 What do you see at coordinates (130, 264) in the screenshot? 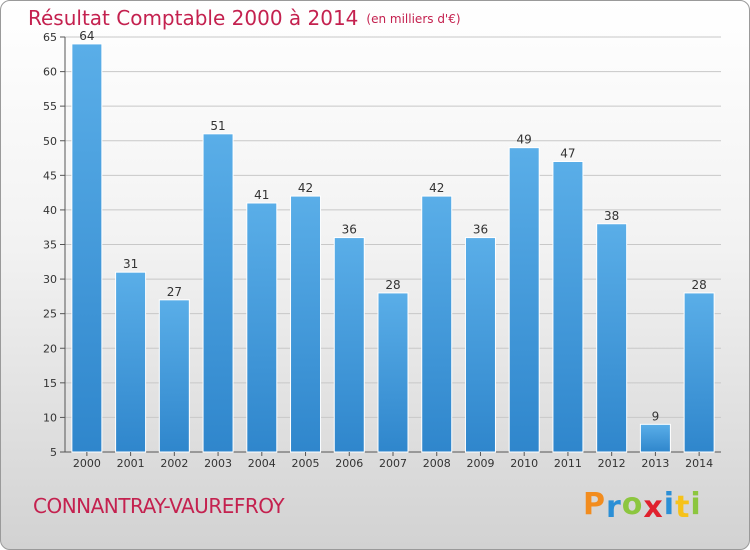
I see `data-label: 31` at bounding box center [130, 264].